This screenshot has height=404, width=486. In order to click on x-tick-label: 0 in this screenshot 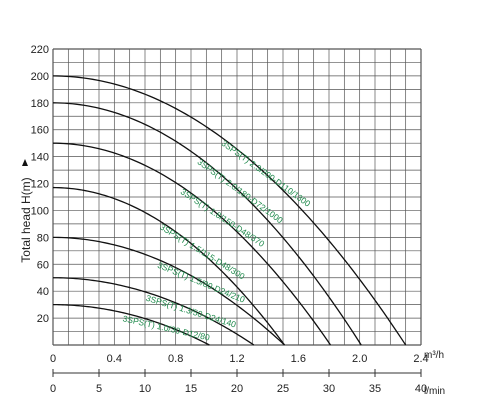, I will do `click(53, 359)`.